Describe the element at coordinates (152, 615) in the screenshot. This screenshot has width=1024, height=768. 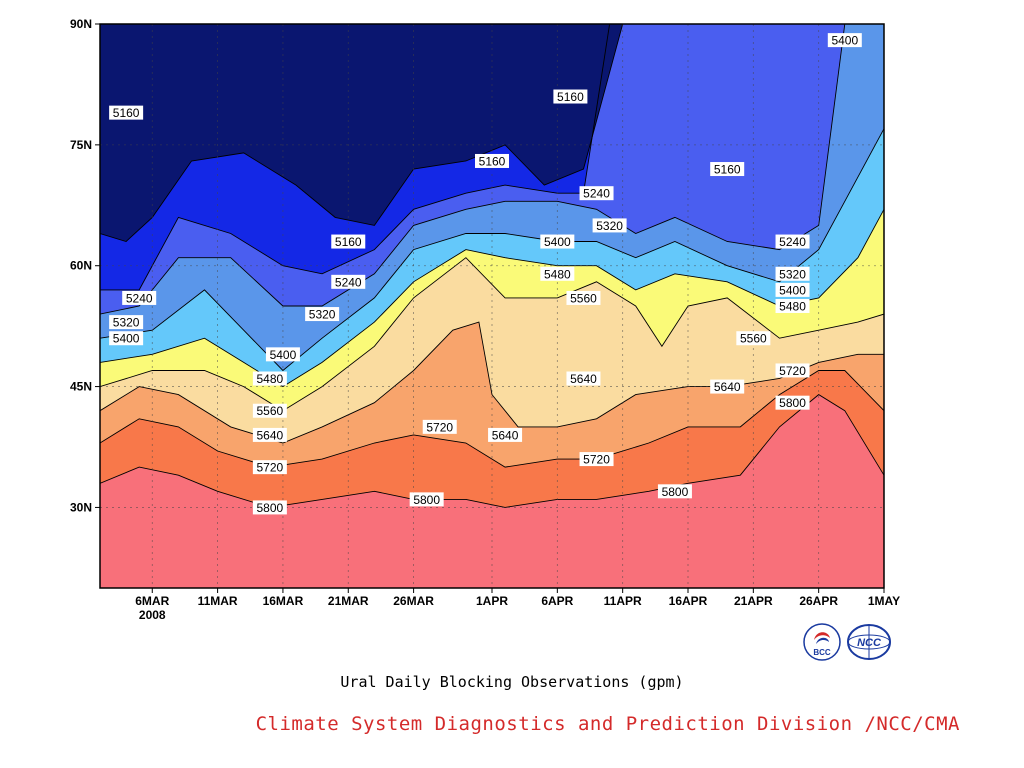
I see `x-tick-sublabel: 2008` at that location.